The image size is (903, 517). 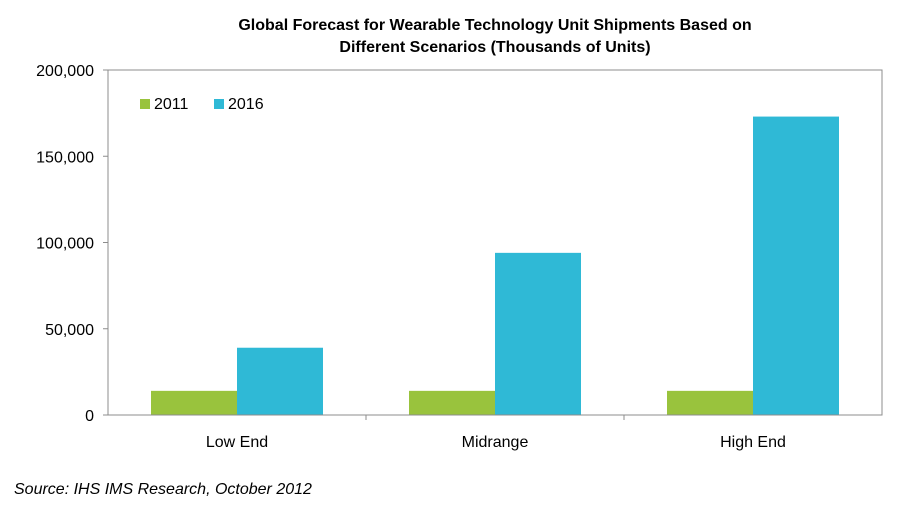 What do you see at coordinates (202, 104) in the screenshot?
I see `legend: 2011 2016` at bounding box center [202, 104].